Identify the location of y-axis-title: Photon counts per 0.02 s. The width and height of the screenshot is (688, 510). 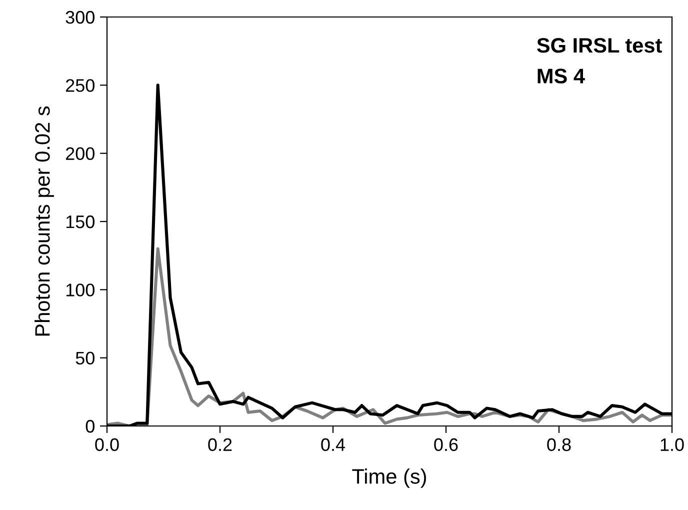
(44, 221).